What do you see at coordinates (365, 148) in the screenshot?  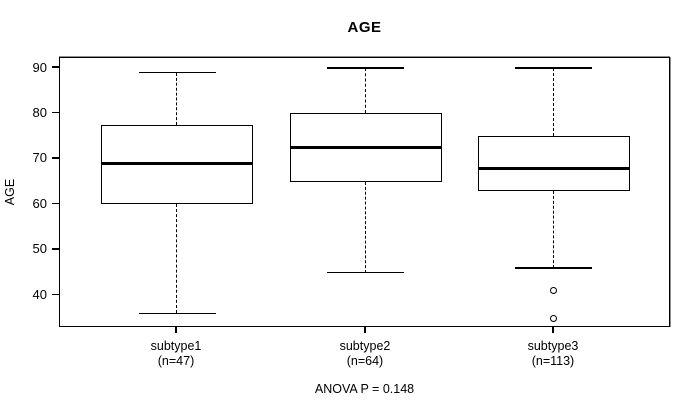 I see `median-line-subtype2` at bounding box center [365, 148].